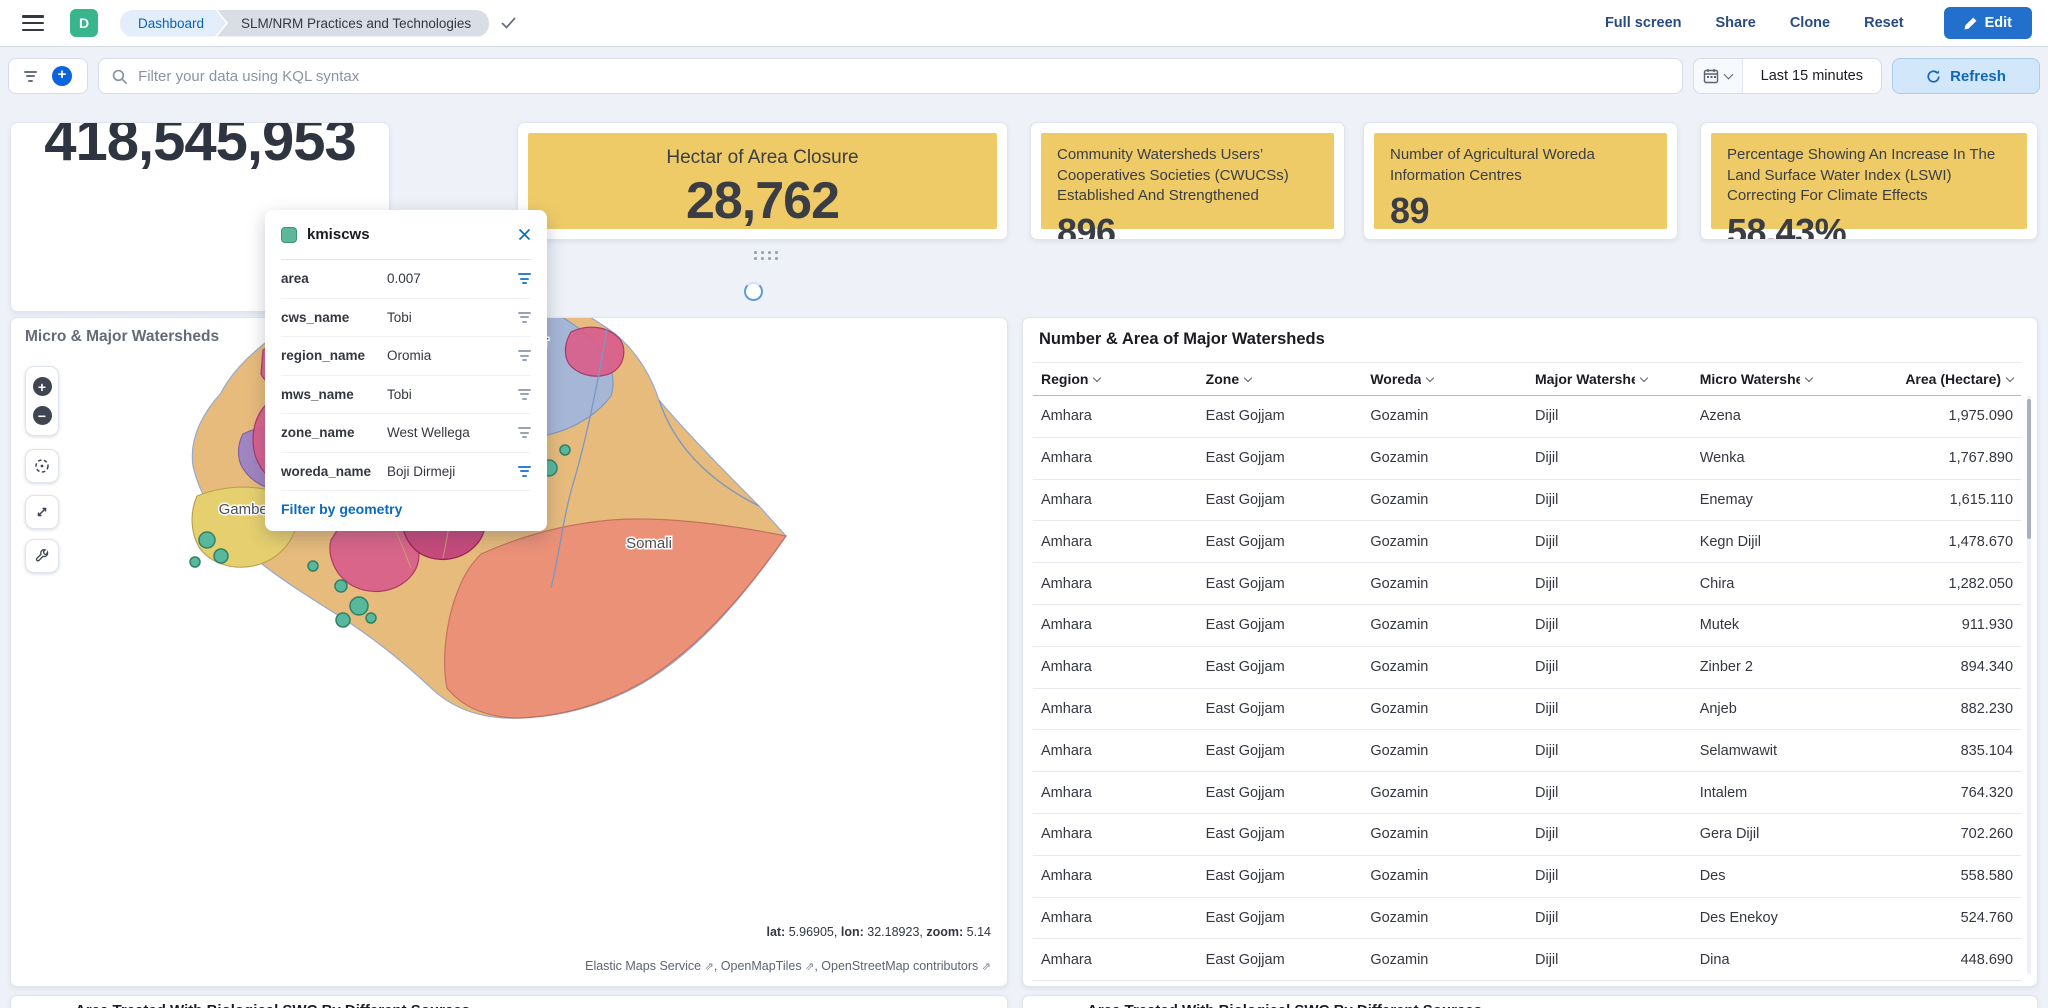 The height and width of the screenshot is (1008, 2048). Describe the element at coordinates (42, 466) in the screenshot. I see `set-view-button` at that location.